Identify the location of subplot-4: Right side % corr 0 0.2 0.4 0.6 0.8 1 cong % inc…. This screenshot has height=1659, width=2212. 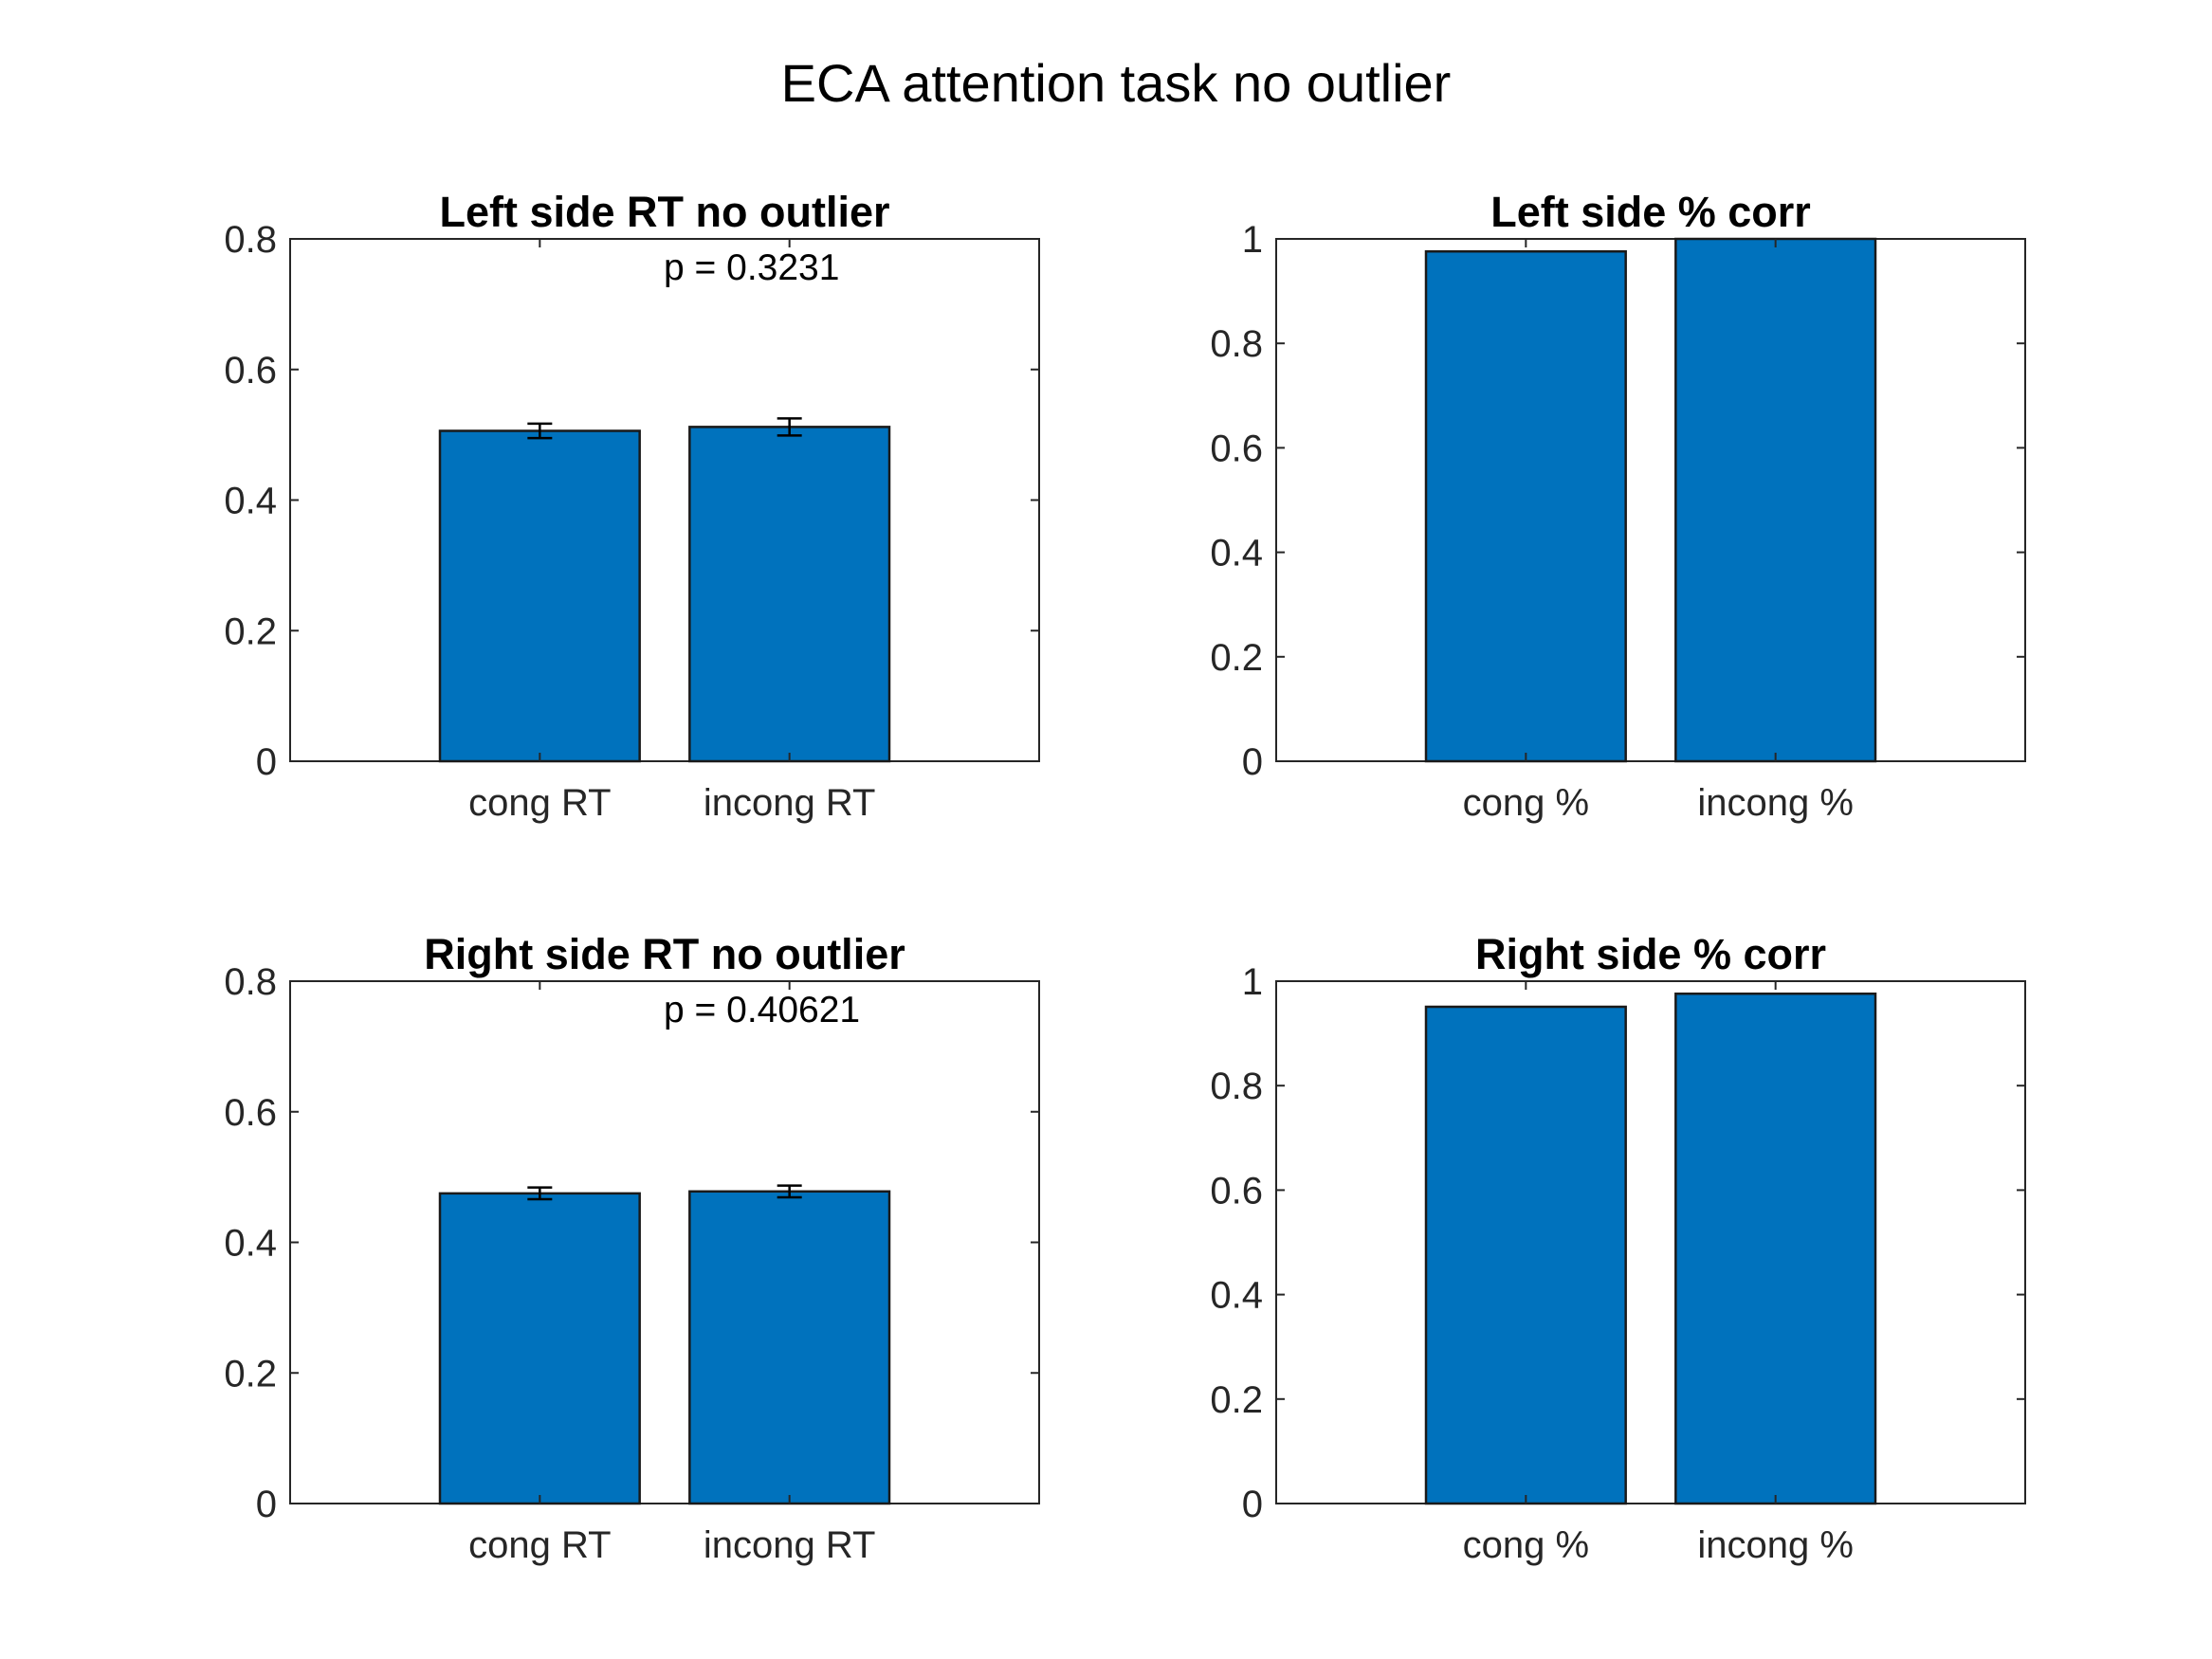
(1618, 1248).